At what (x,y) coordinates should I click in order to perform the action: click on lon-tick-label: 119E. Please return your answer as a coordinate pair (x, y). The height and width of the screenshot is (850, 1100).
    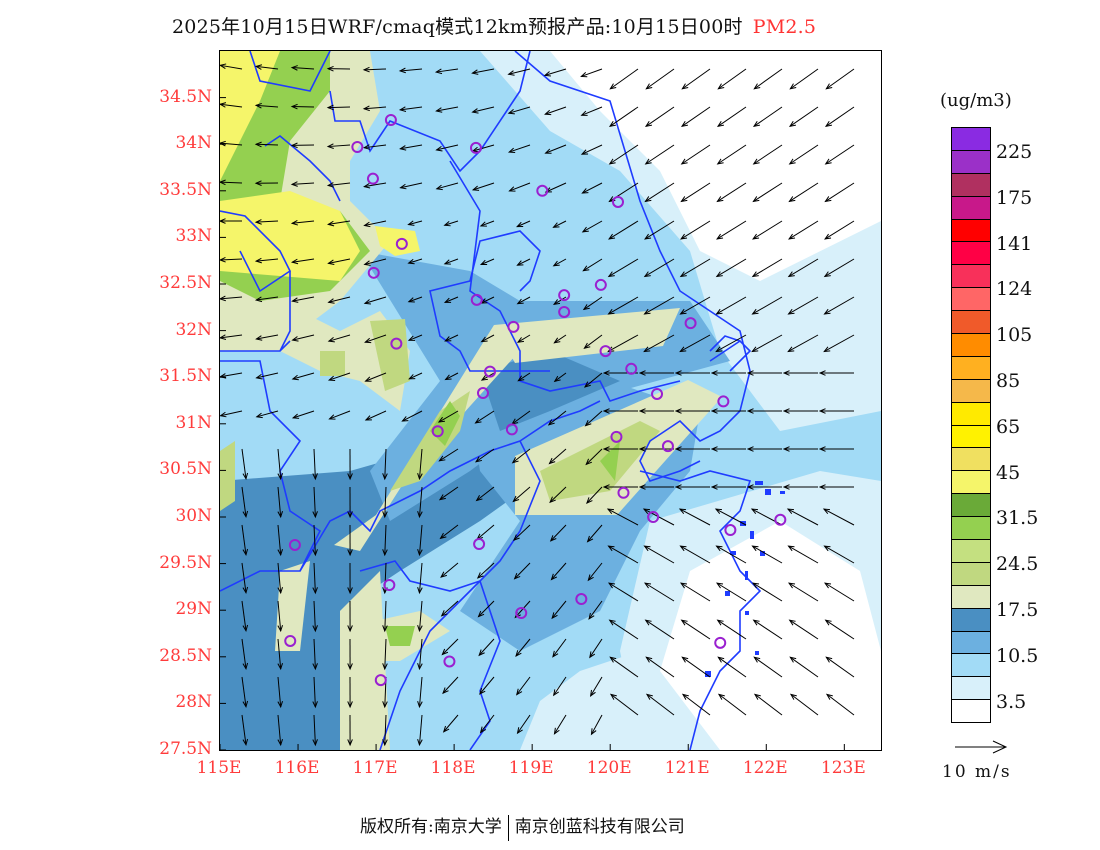
    Looking at the image, I should click on (531, 768).